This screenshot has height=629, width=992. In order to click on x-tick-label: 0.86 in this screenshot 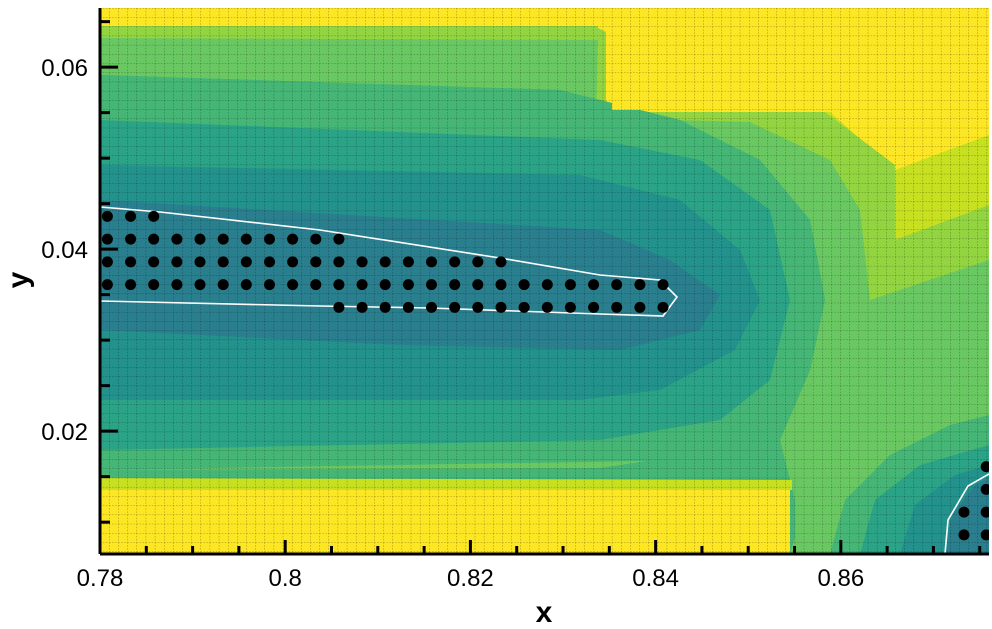, I will do `click(840, 578)`.